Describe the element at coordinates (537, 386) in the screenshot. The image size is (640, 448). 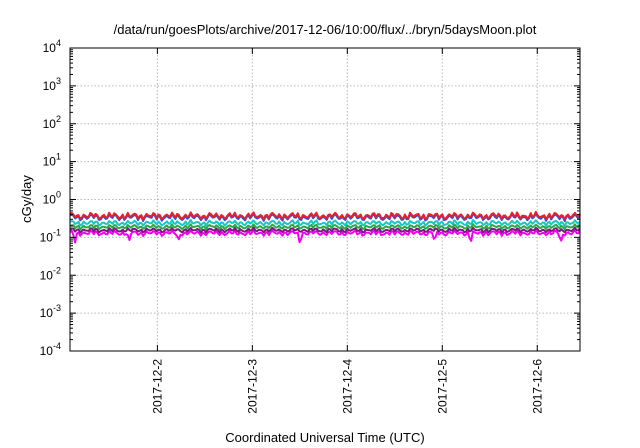
I see `x-tick-label: 2017-12-6` at that location.